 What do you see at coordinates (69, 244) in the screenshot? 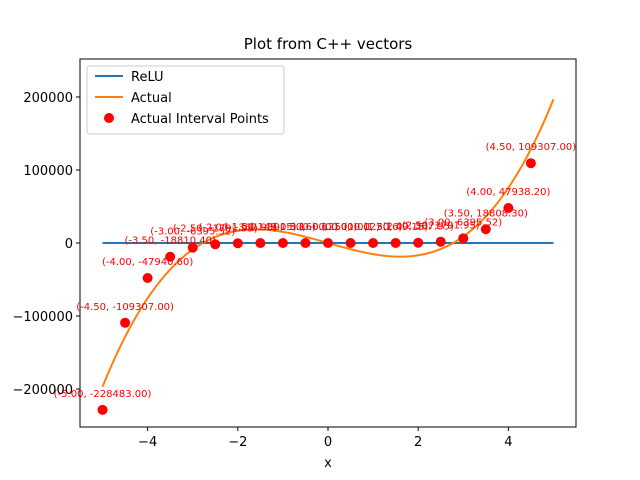
I see `y-tick-label: 0` at bounding box center [69, 244].